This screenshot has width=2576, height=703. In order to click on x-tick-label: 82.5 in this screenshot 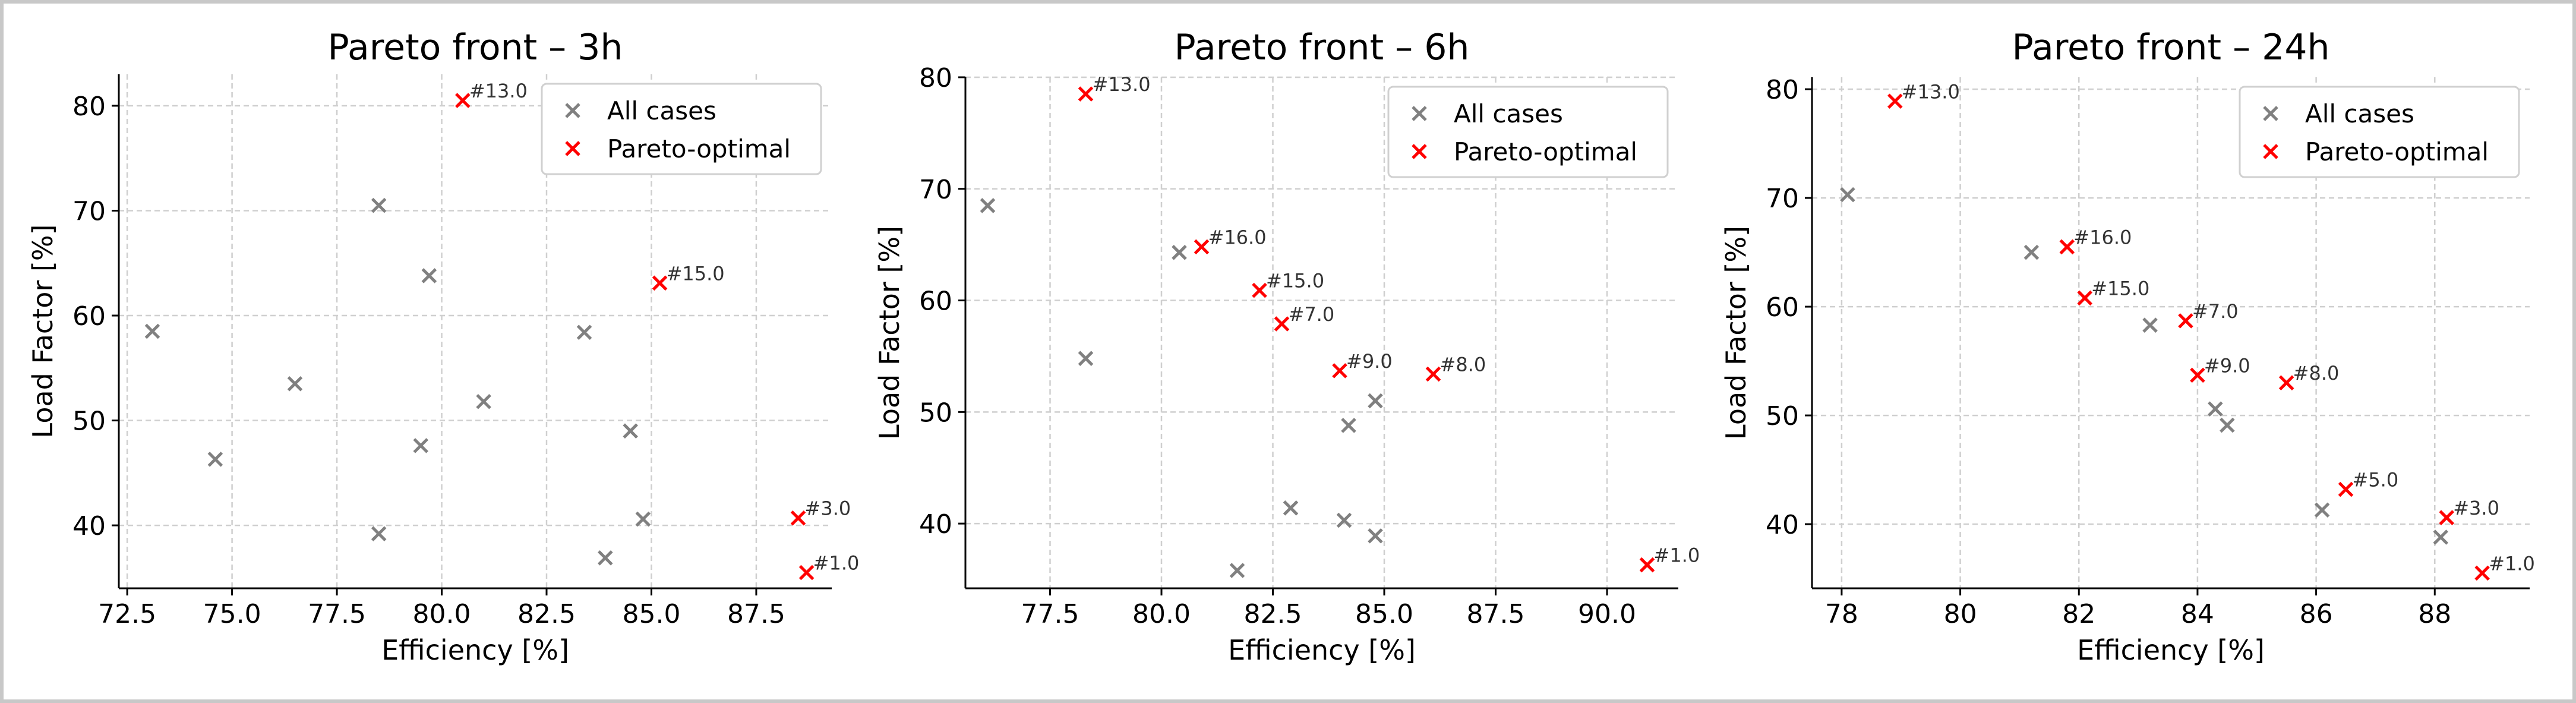, I will do `click(1273, 614)`.